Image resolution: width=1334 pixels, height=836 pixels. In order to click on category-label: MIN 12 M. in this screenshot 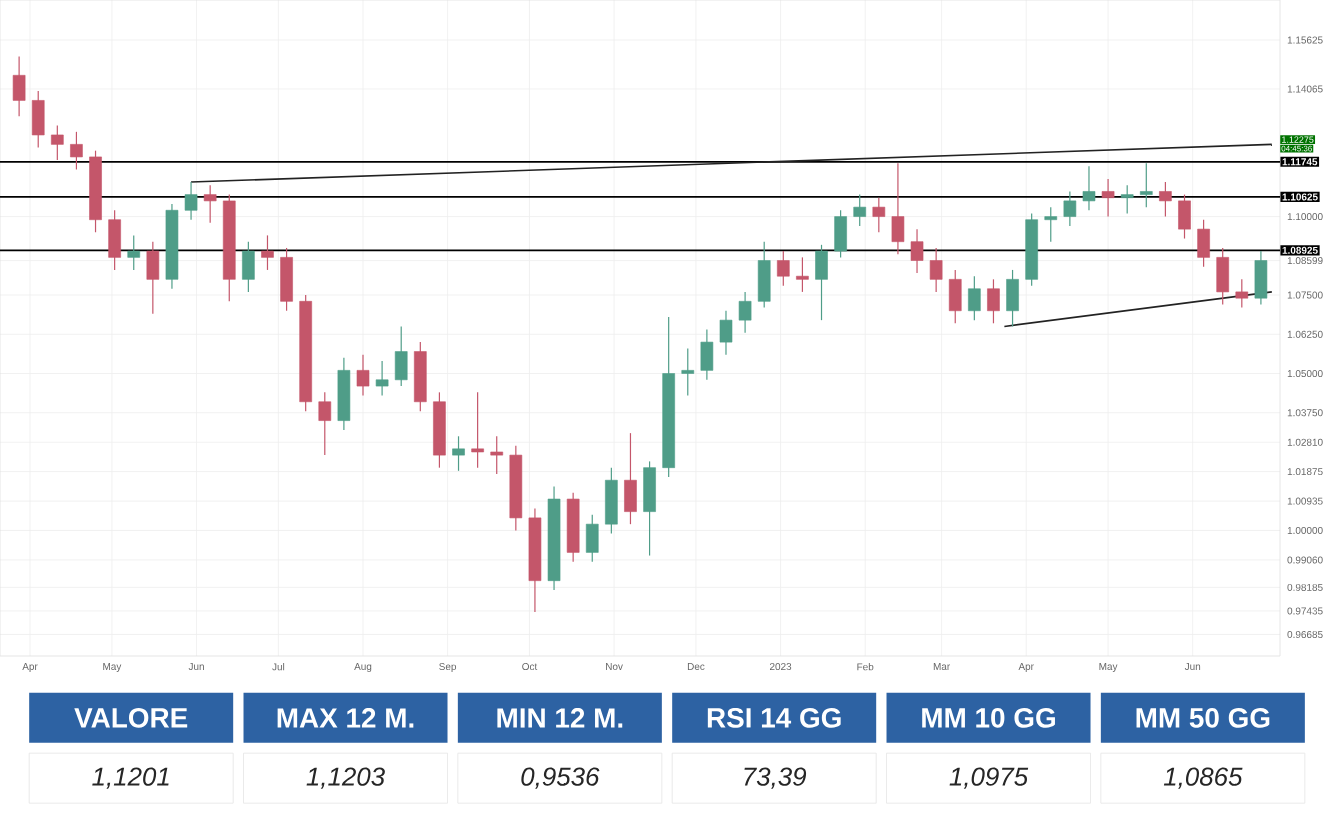, I will do `click(560, 718)`.